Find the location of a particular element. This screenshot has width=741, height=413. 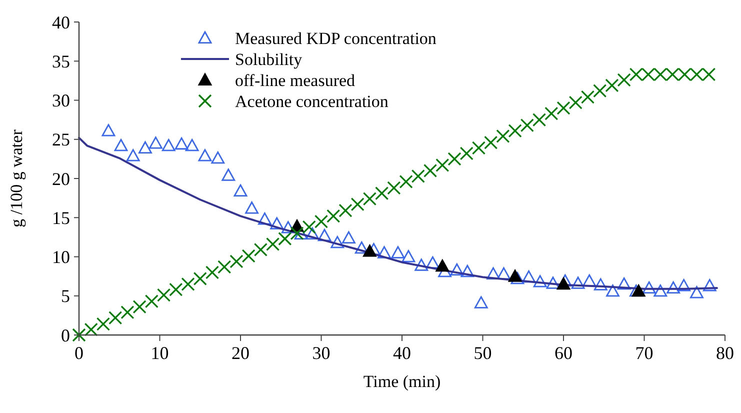

y-tick-label: 5 is located at coordinates (65, 296).